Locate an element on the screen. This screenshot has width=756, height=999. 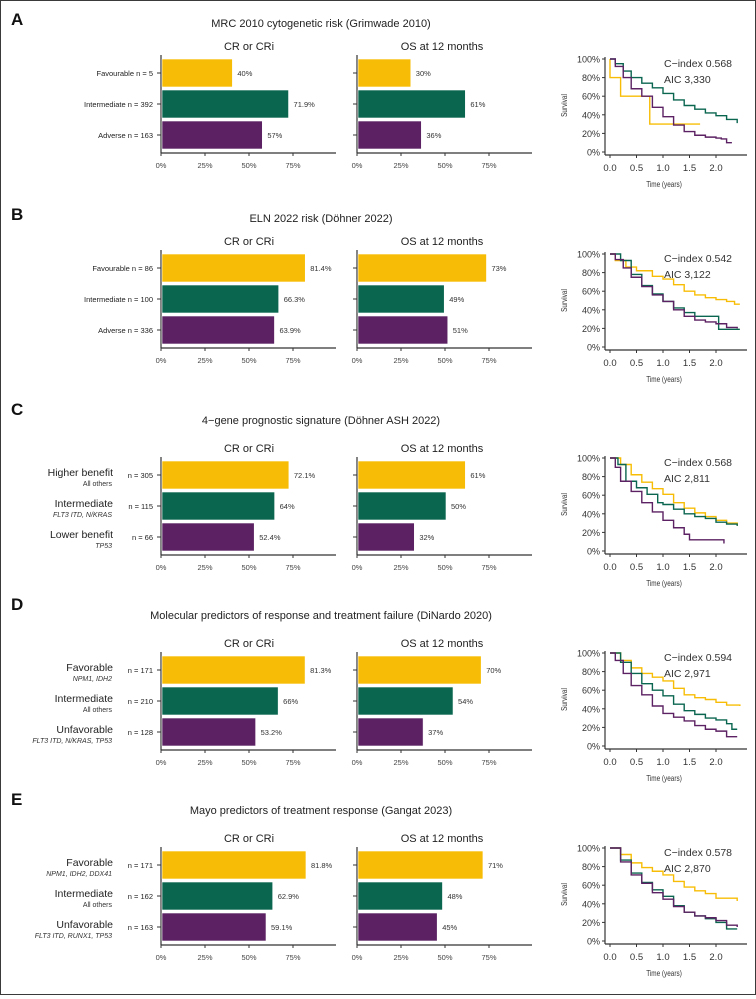
panel-letter: C is located at coordinates (17, 409).